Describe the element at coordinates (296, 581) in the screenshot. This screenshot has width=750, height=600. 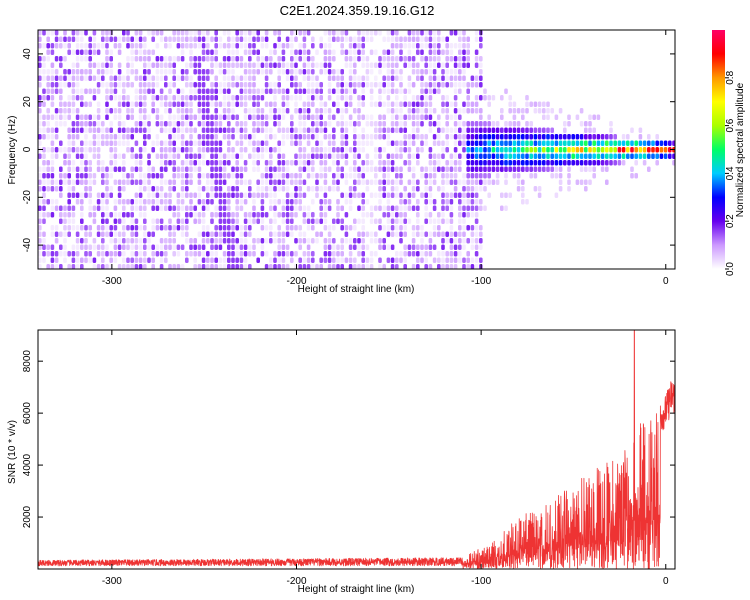
I see `x-tick-label: -200` at that location.